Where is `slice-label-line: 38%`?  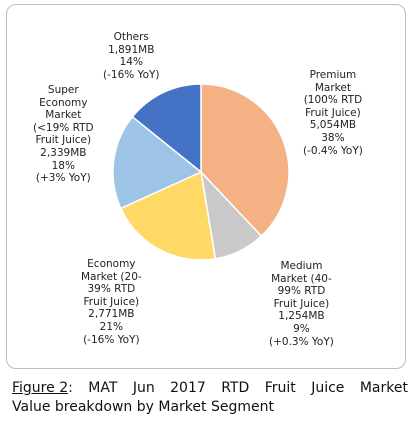 slice-label-line: 38% is located at coordinates (333, 137).